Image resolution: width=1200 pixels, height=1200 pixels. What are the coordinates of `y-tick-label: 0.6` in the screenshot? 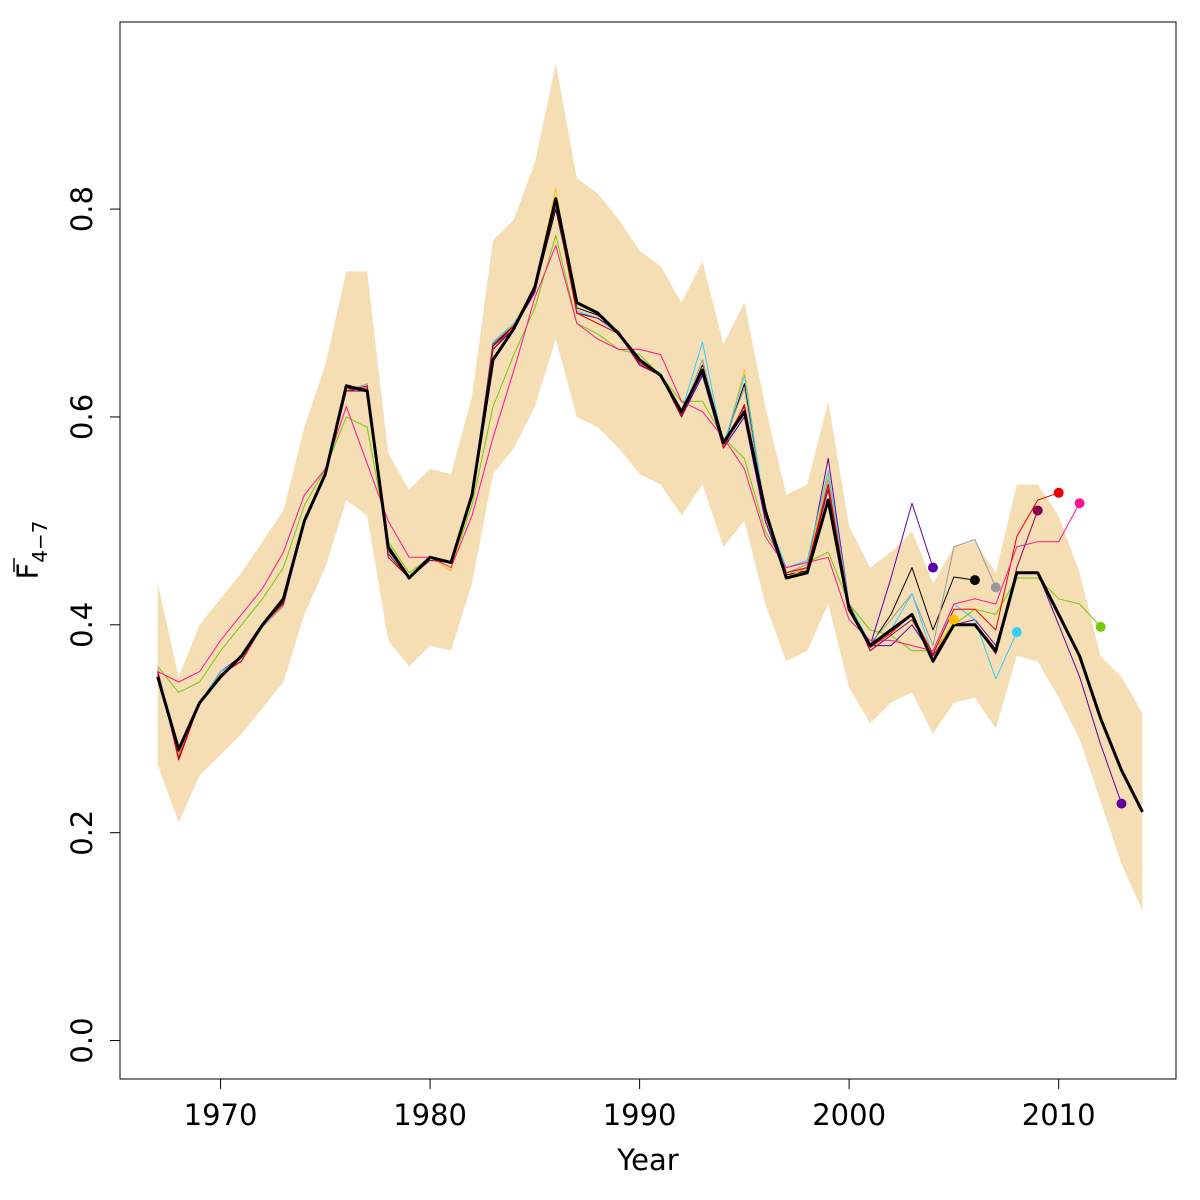 It's located at (82, 417).